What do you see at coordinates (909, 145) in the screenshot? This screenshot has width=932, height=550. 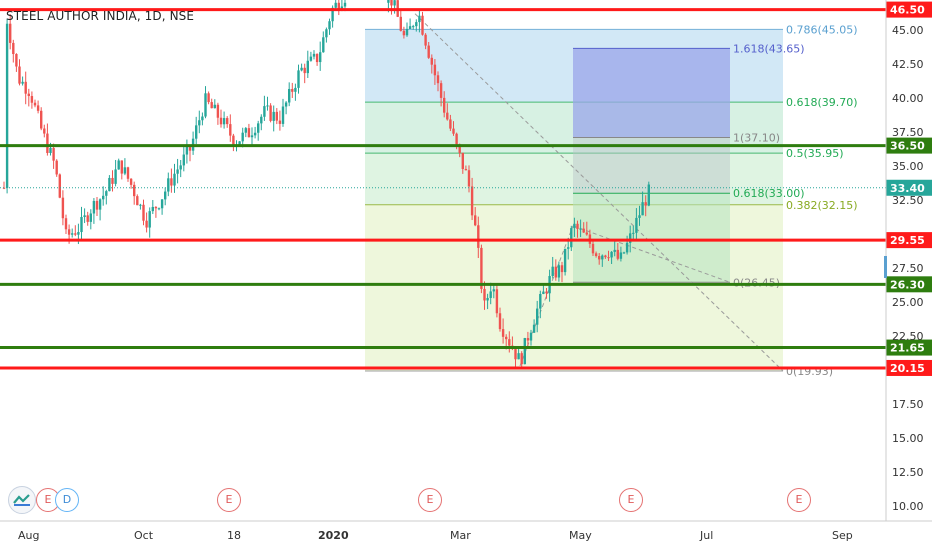 I see `level-price-tag` at bounding box center [909, 145].